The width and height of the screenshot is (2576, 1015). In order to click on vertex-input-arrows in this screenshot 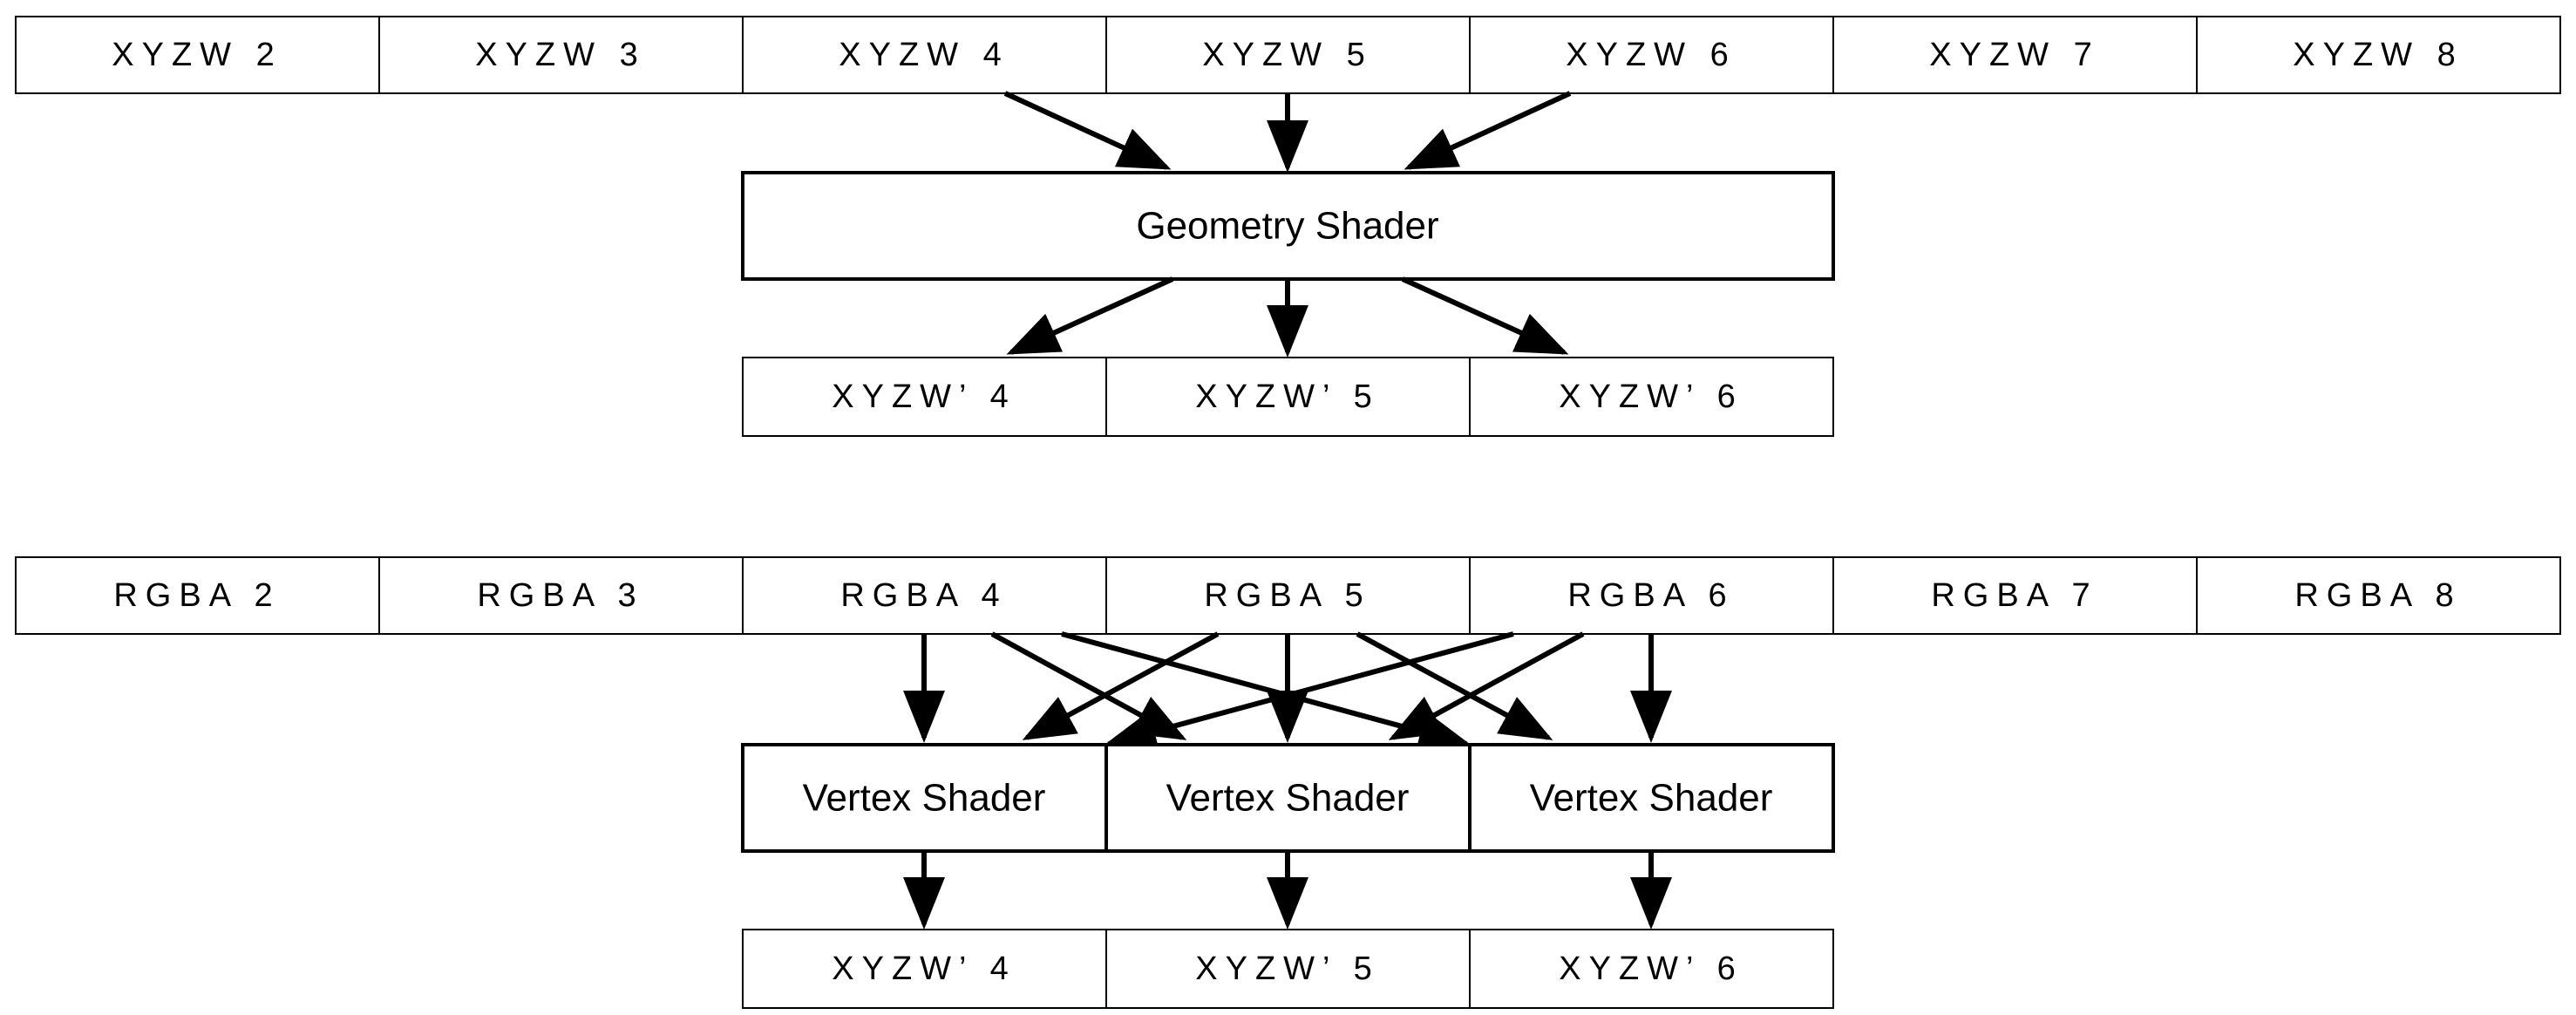, I will do `click(1287, 692)`.